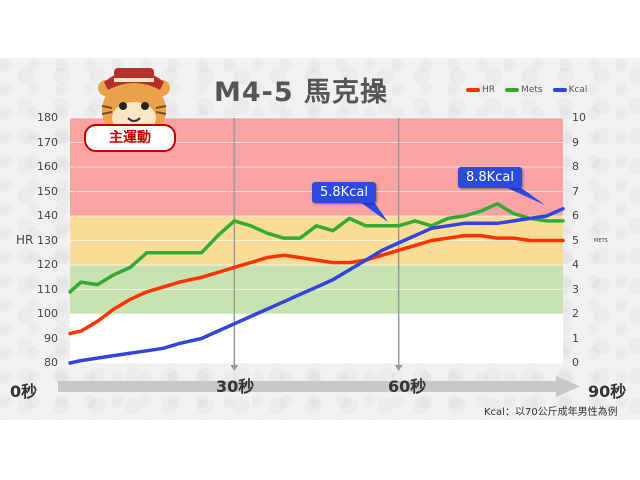 This screenshot has height=480, width=640. What do you see at coordinates (579, 117) in the screenshot?
I see `y-tick: 10` at bounding box center [579, 117].